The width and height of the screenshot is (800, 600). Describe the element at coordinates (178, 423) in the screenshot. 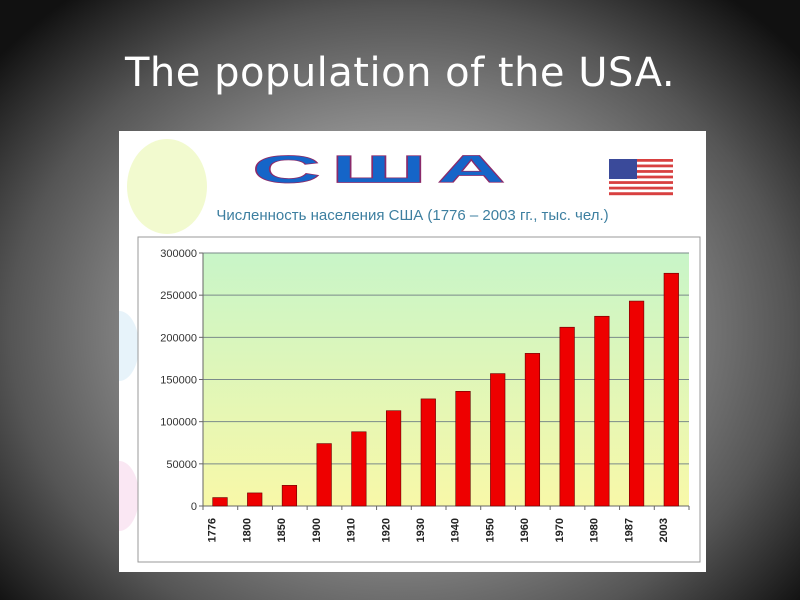

I see `y-tick-label: 100000` at that location.